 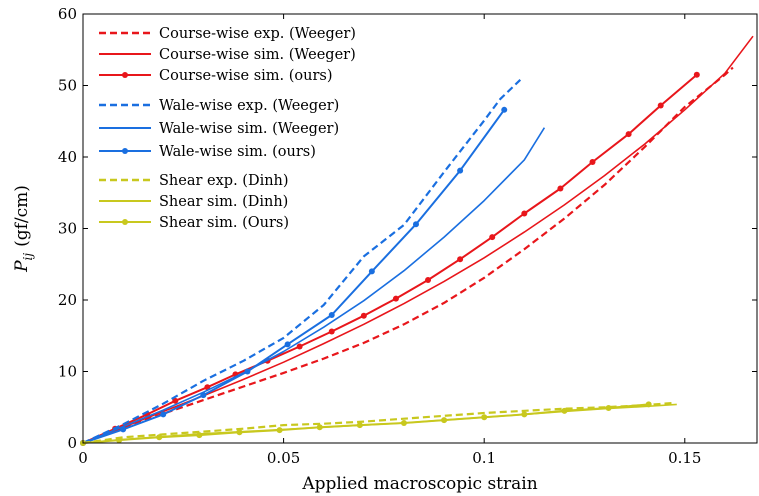 I want to click on y-axis-title-unit: (gf/cm), so click(x=22, y=216).